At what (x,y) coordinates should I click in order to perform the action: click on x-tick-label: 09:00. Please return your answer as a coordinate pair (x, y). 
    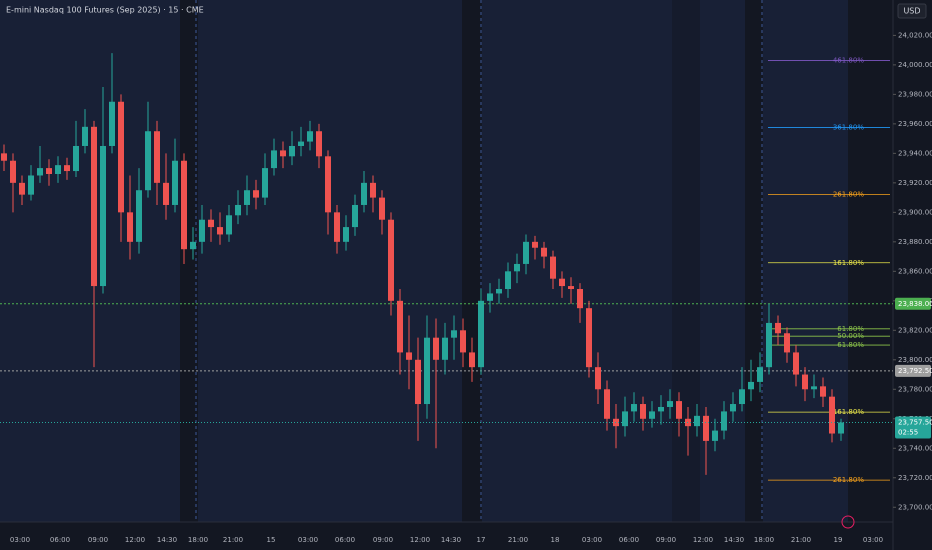
    Looking at the image, I should click on (98, 540).